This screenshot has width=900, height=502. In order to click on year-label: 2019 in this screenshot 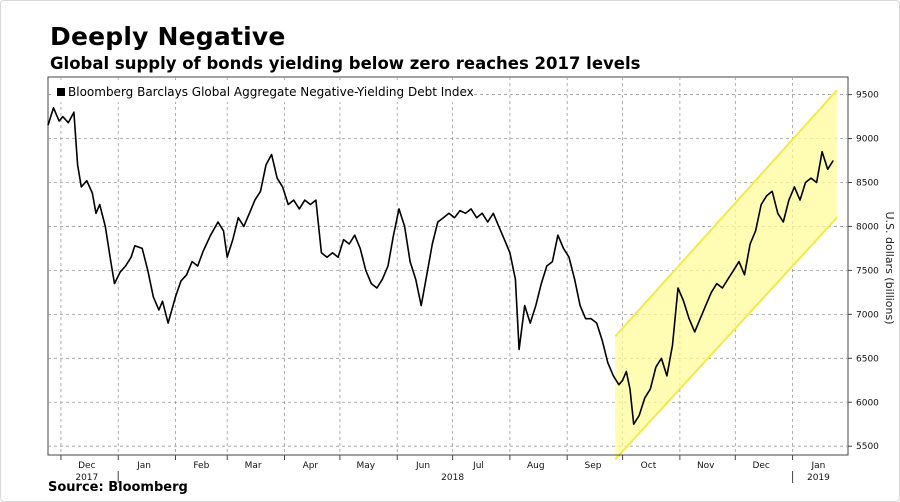, I will do `click(818, 478)`.